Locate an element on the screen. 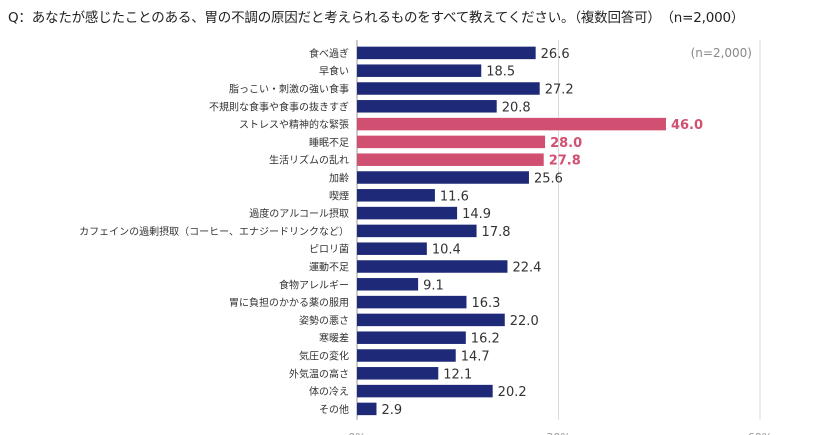  category-label: ピロリ菌 is located at coordinates (329, 250).